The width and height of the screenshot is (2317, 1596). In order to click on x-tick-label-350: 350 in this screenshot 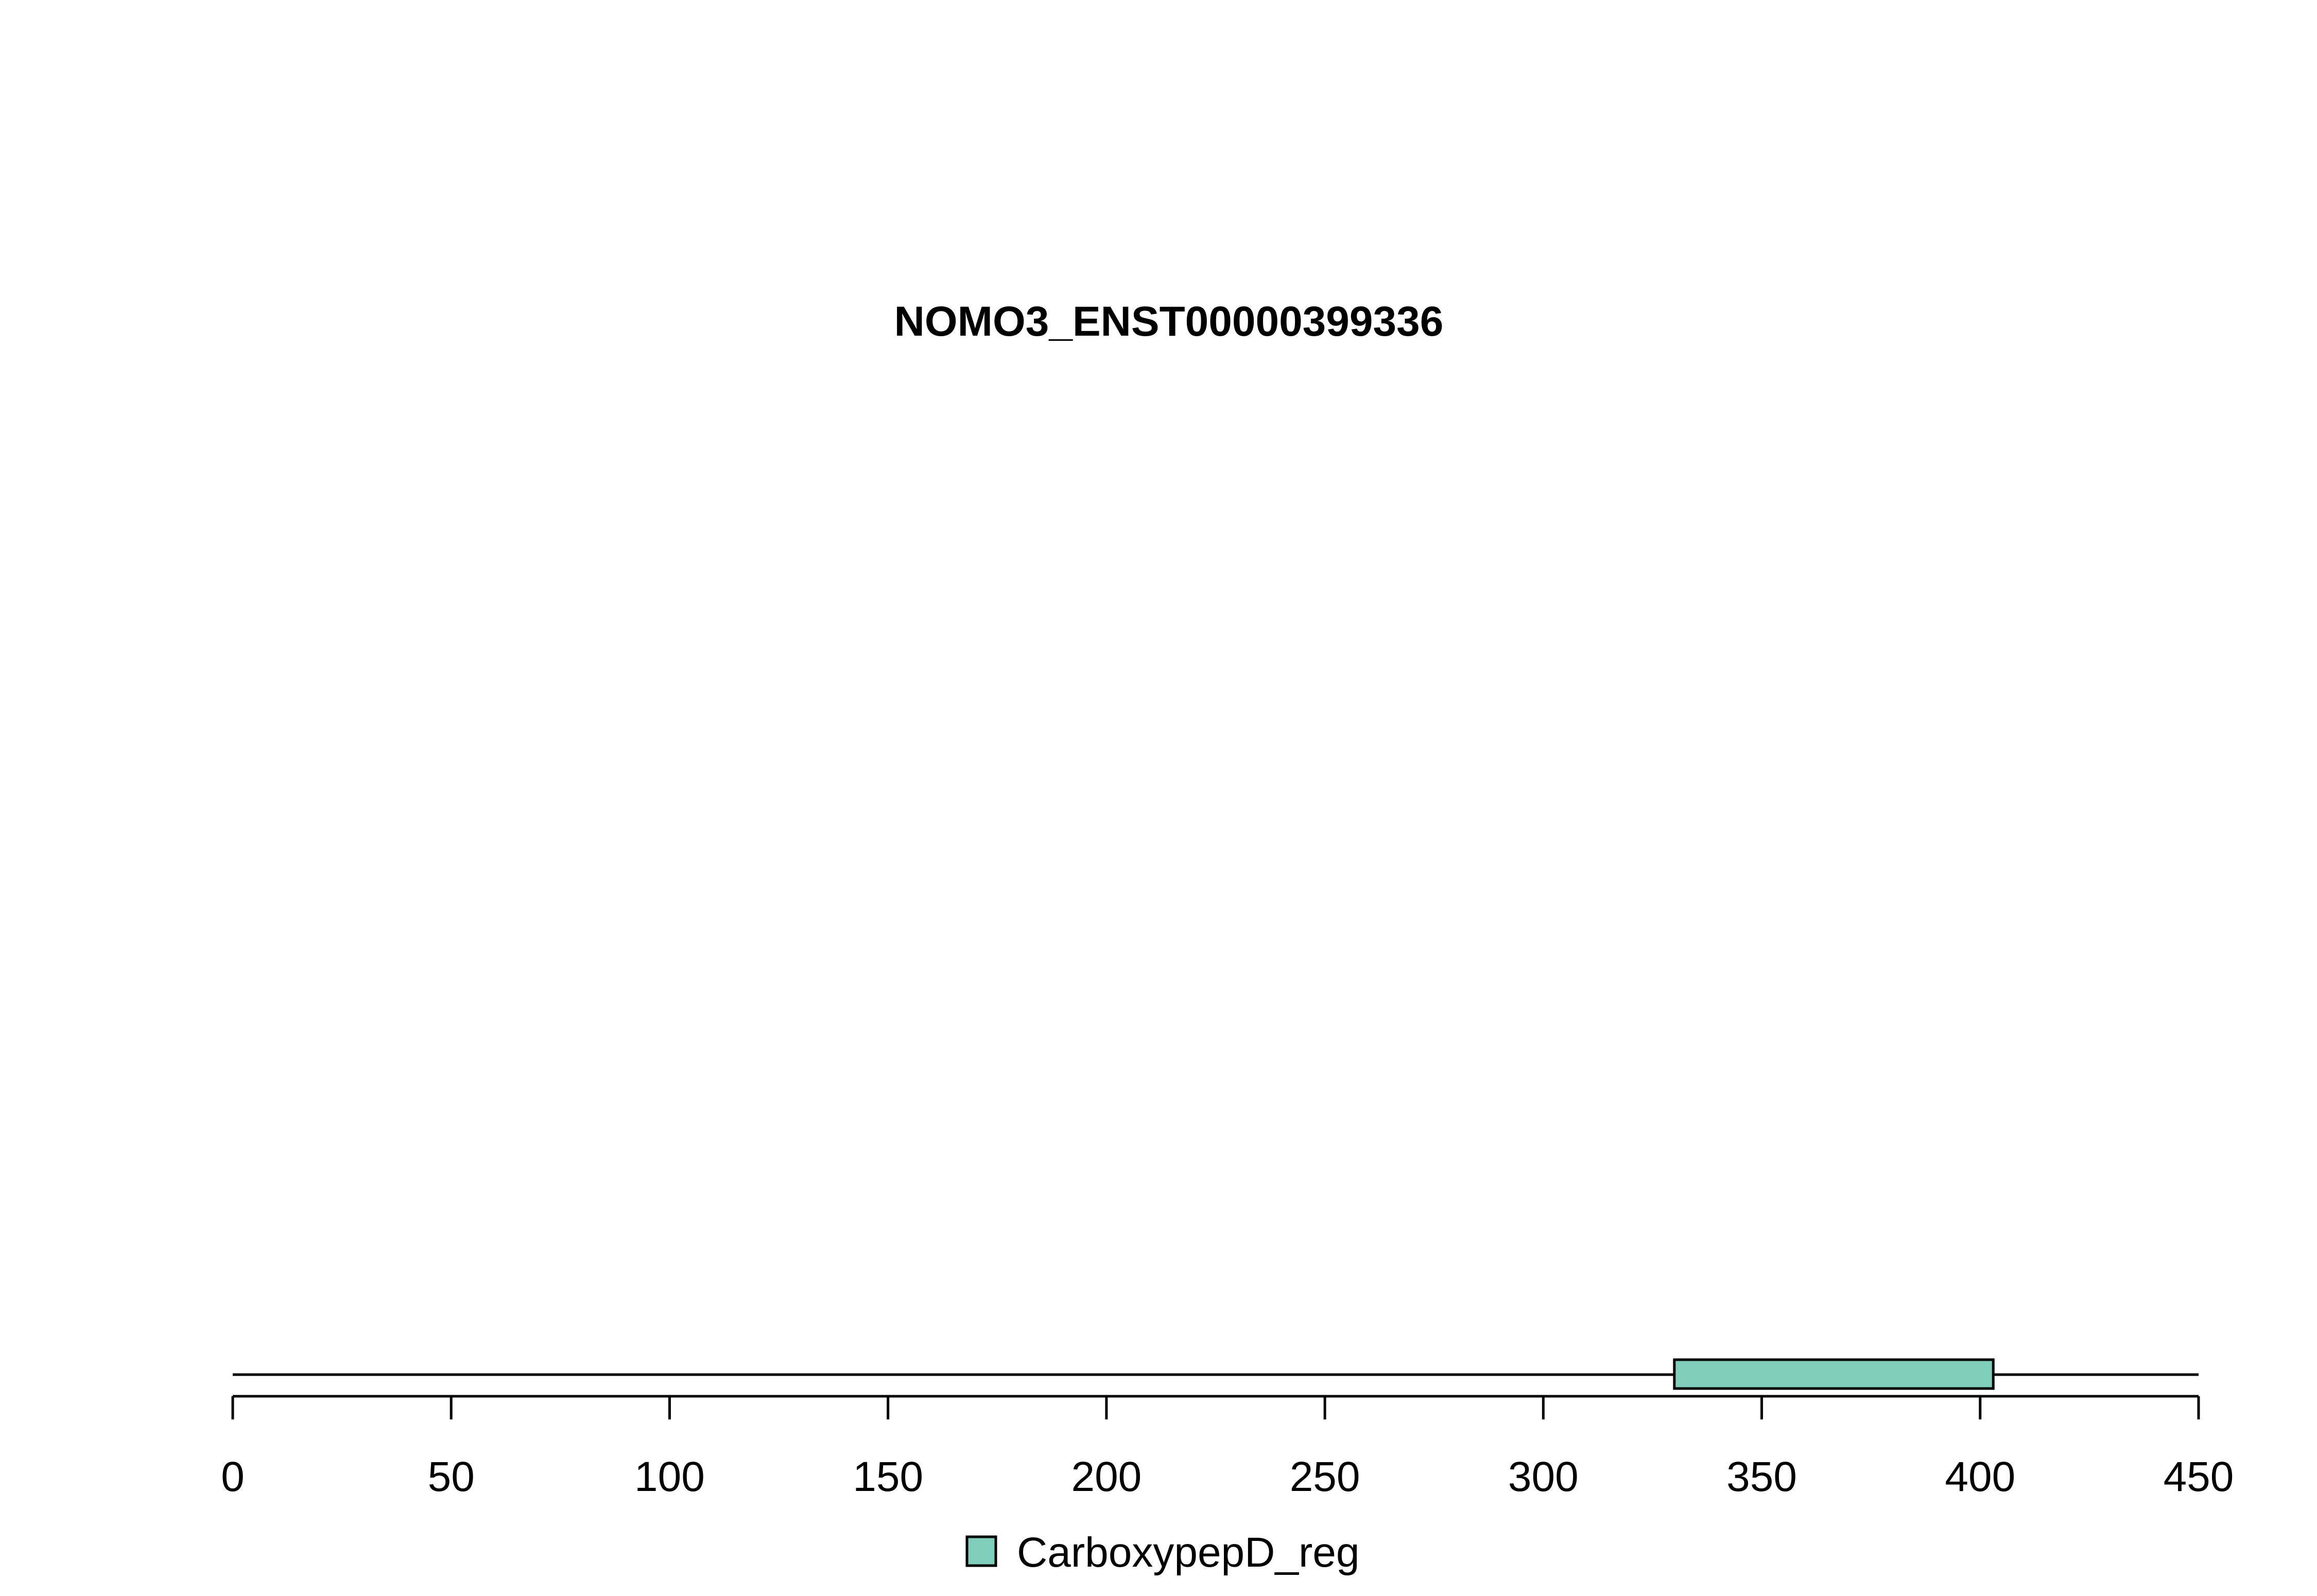, I will do `click(1761, 1476)`.